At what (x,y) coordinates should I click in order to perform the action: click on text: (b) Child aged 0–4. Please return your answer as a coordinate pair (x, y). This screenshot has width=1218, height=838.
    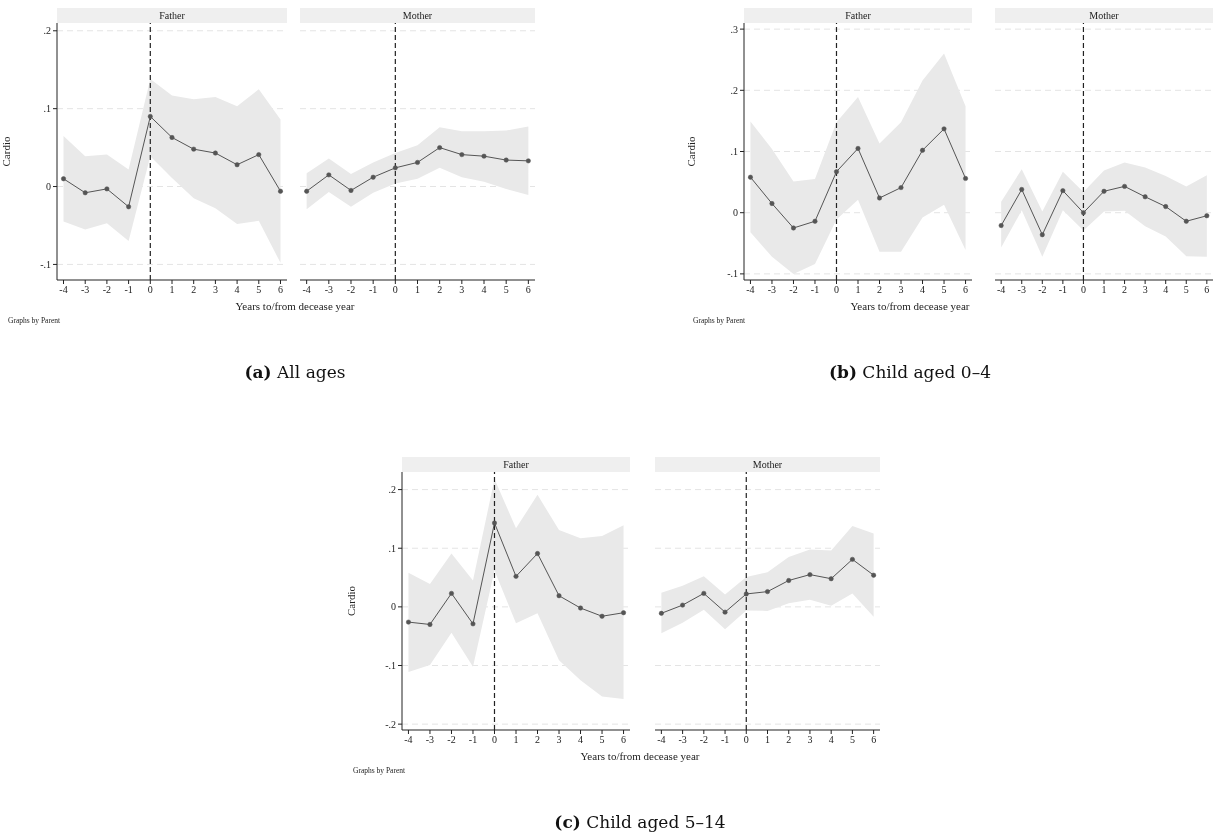
    Looking at the image, I should click on (910, 372).